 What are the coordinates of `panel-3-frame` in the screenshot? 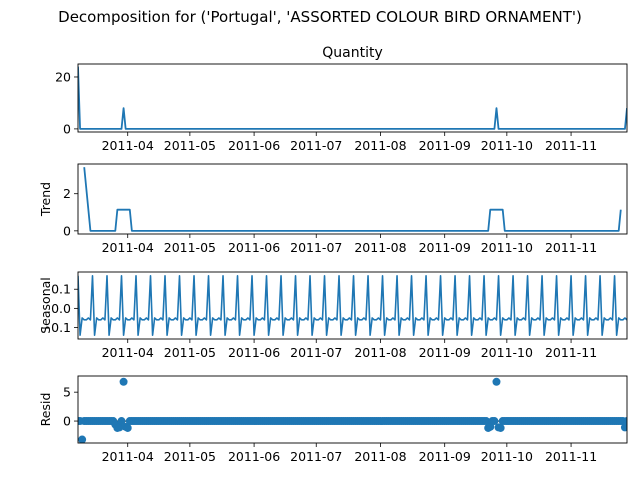 It's located at (352, 305).